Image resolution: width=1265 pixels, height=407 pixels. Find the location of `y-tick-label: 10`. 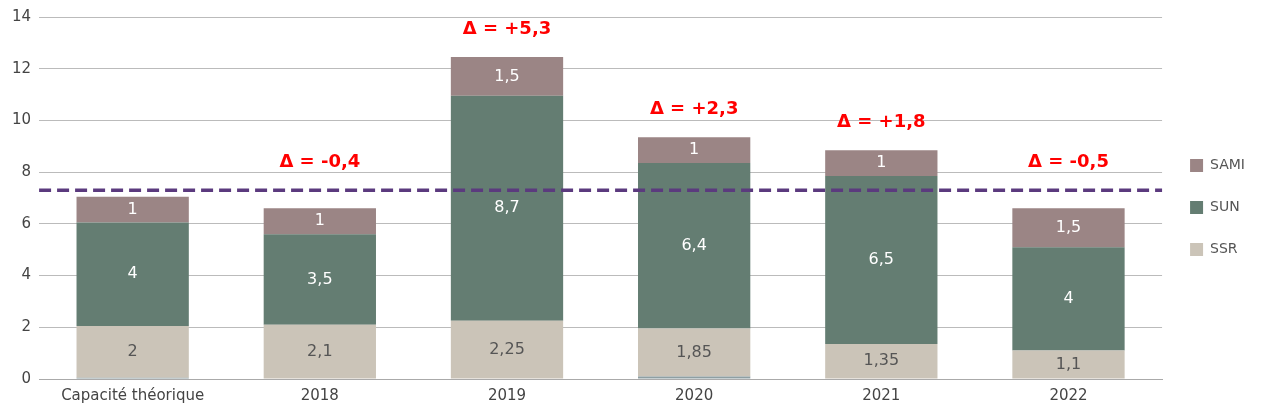

y-tick-label: 10 is located at coordinates (21, 119).